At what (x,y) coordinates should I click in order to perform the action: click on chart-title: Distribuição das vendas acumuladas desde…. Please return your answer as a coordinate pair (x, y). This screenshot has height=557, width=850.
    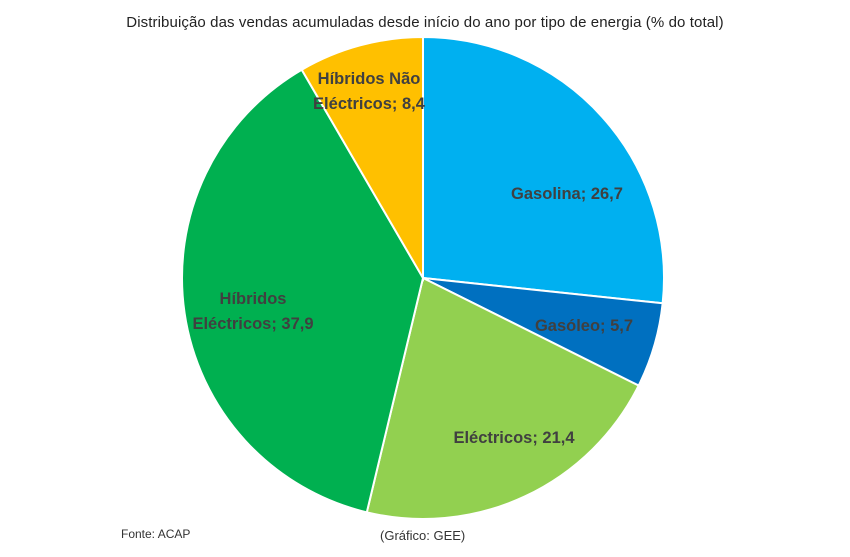
    Looking at the image, I should click on (425, 22).